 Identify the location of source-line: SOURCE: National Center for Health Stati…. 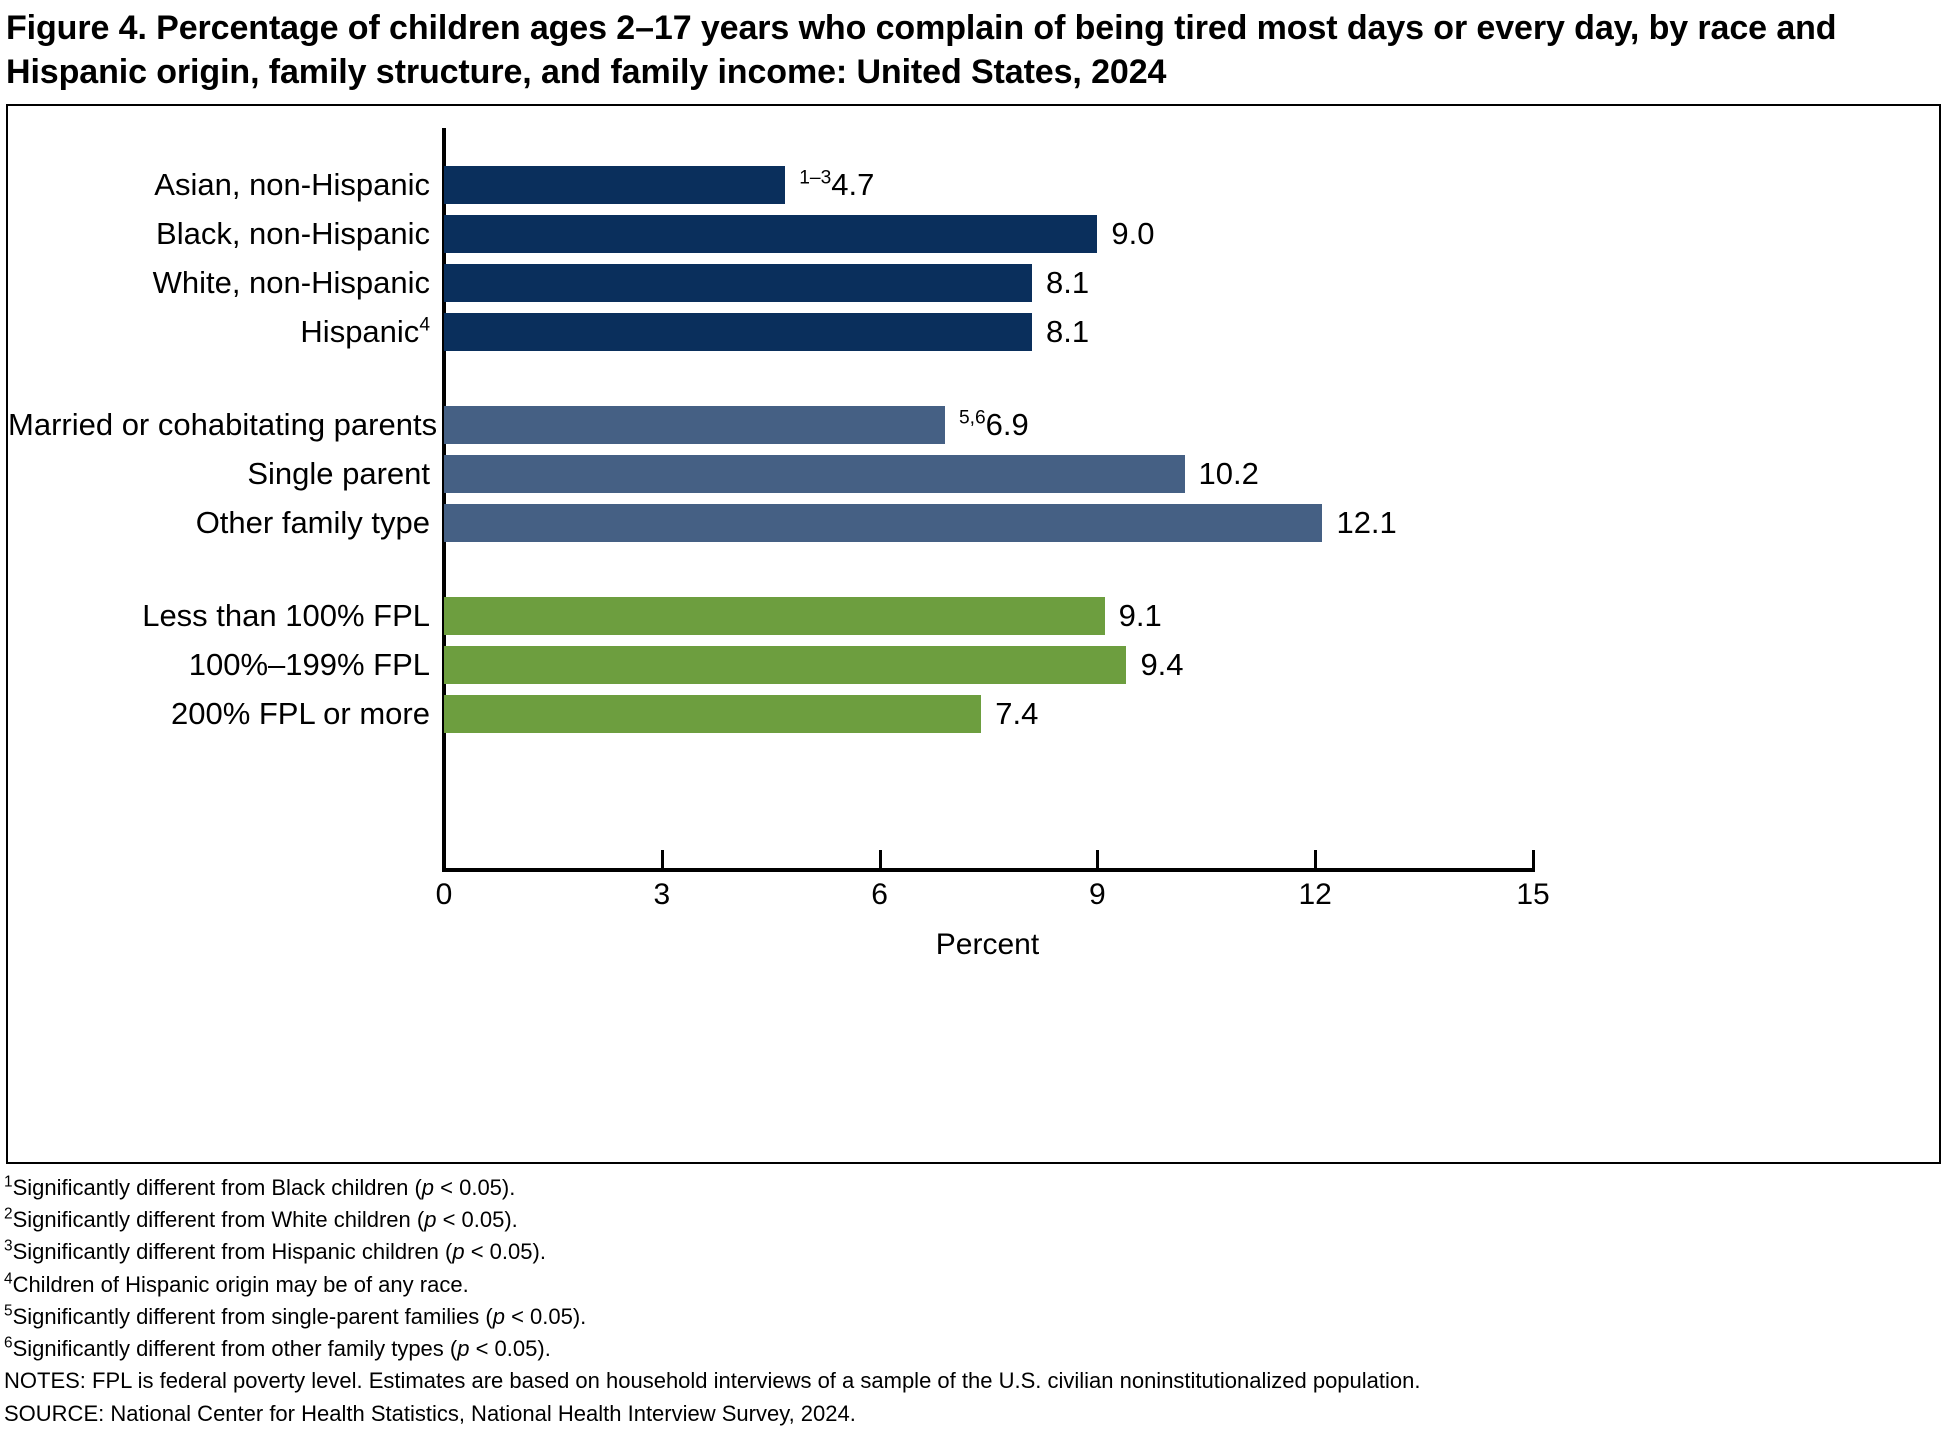
(430, 1413).